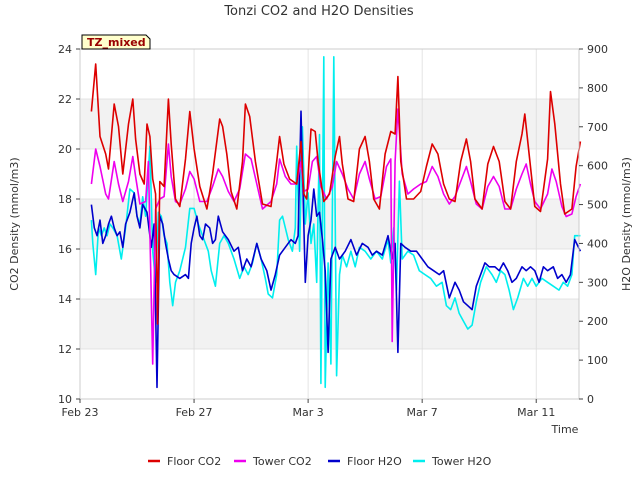 The width and height of the screenshot is (640, 480). What do you see at coordinates (194, 412) in the screenshot?
I see `x-tick-label: Feb 27` at bounding box center [194, 412].